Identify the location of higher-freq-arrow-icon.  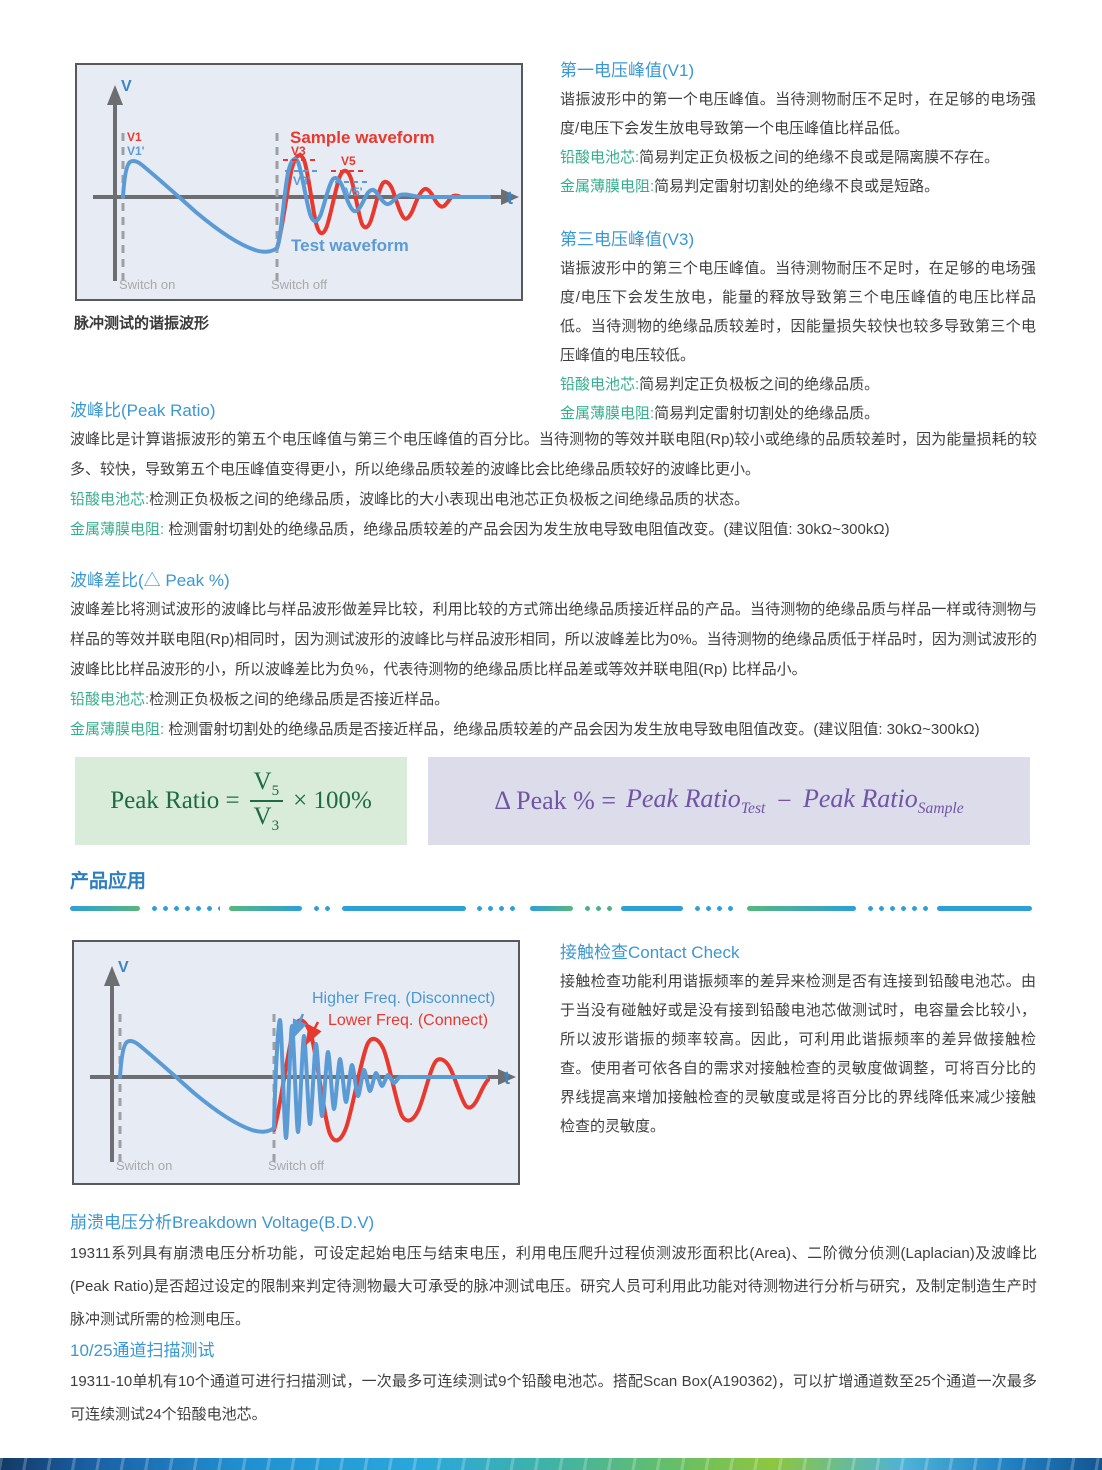
(299, 1026).